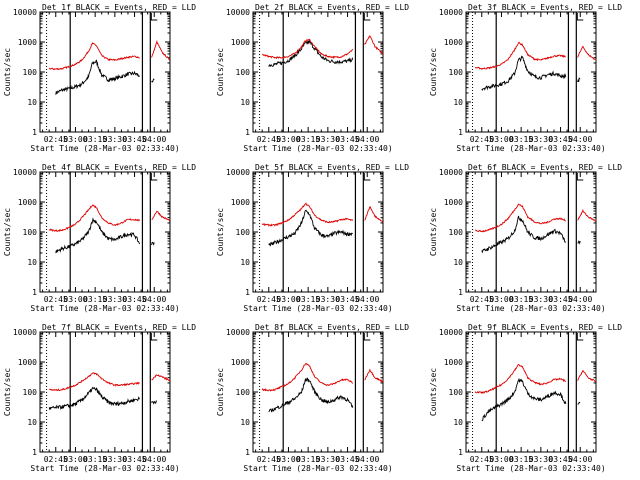 The image size is (640, 480). What do you see at coordinates (332, 327) in the screenshot?
I see `panel-title: Det 8f BLACK = Events, RED = LLD` at bounding box center [332, 327].